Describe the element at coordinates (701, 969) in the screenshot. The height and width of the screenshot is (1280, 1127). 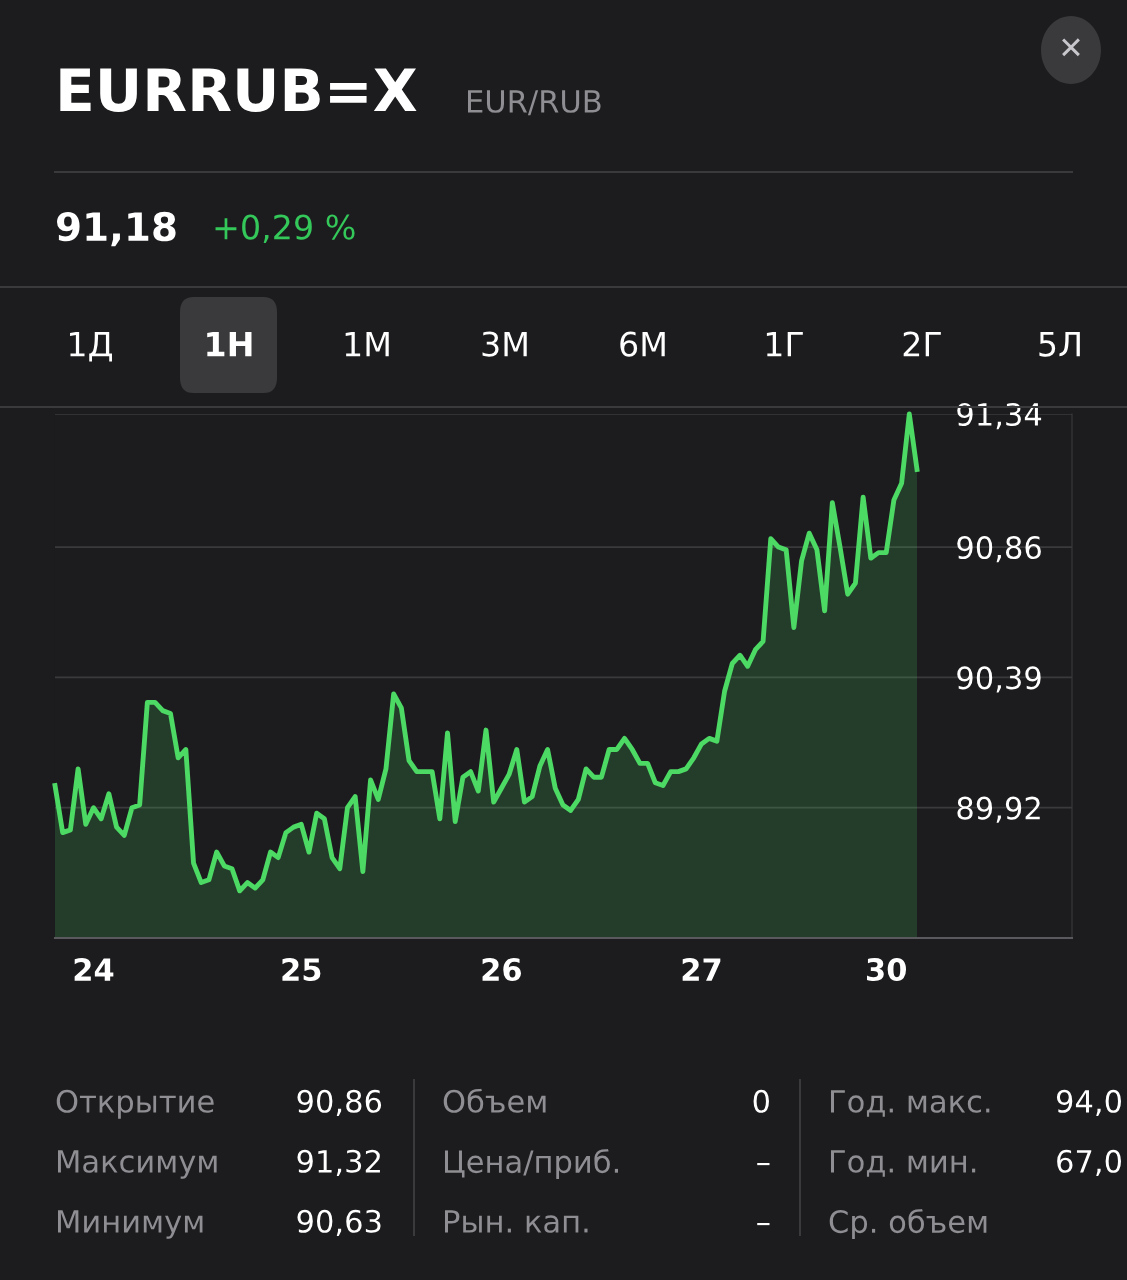
I see `x-tick-label: 27` at that location.